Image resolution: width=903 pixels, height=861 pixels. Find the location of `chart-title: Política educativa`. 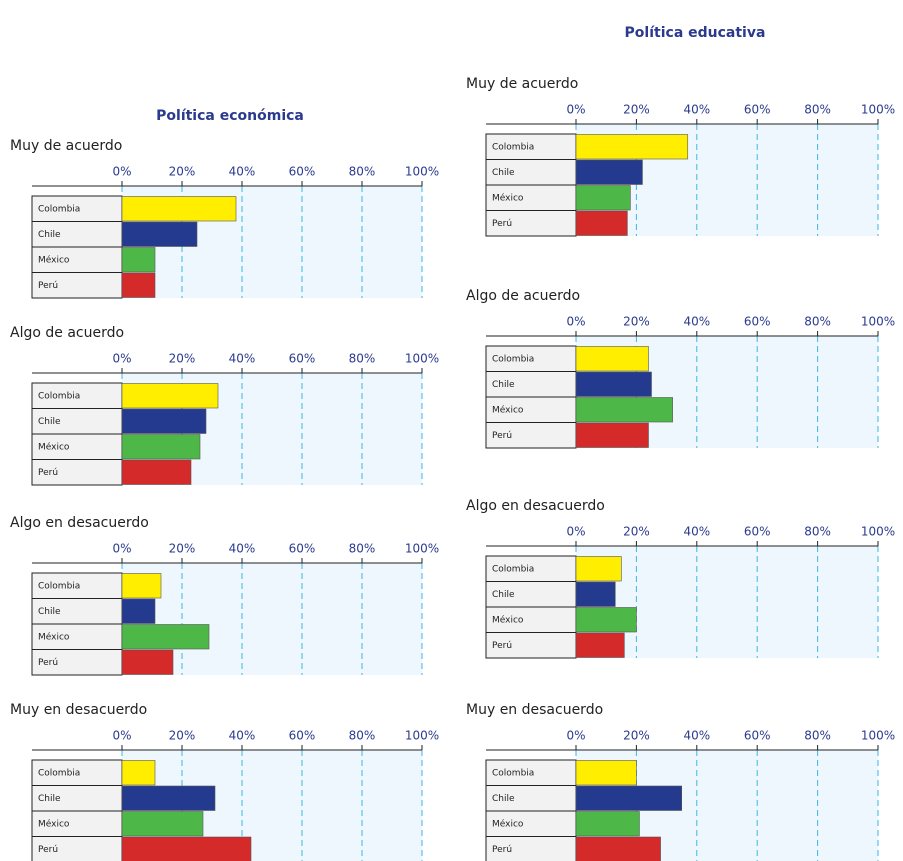

chart-title: Política educativa is located at coordinates (695, 33).